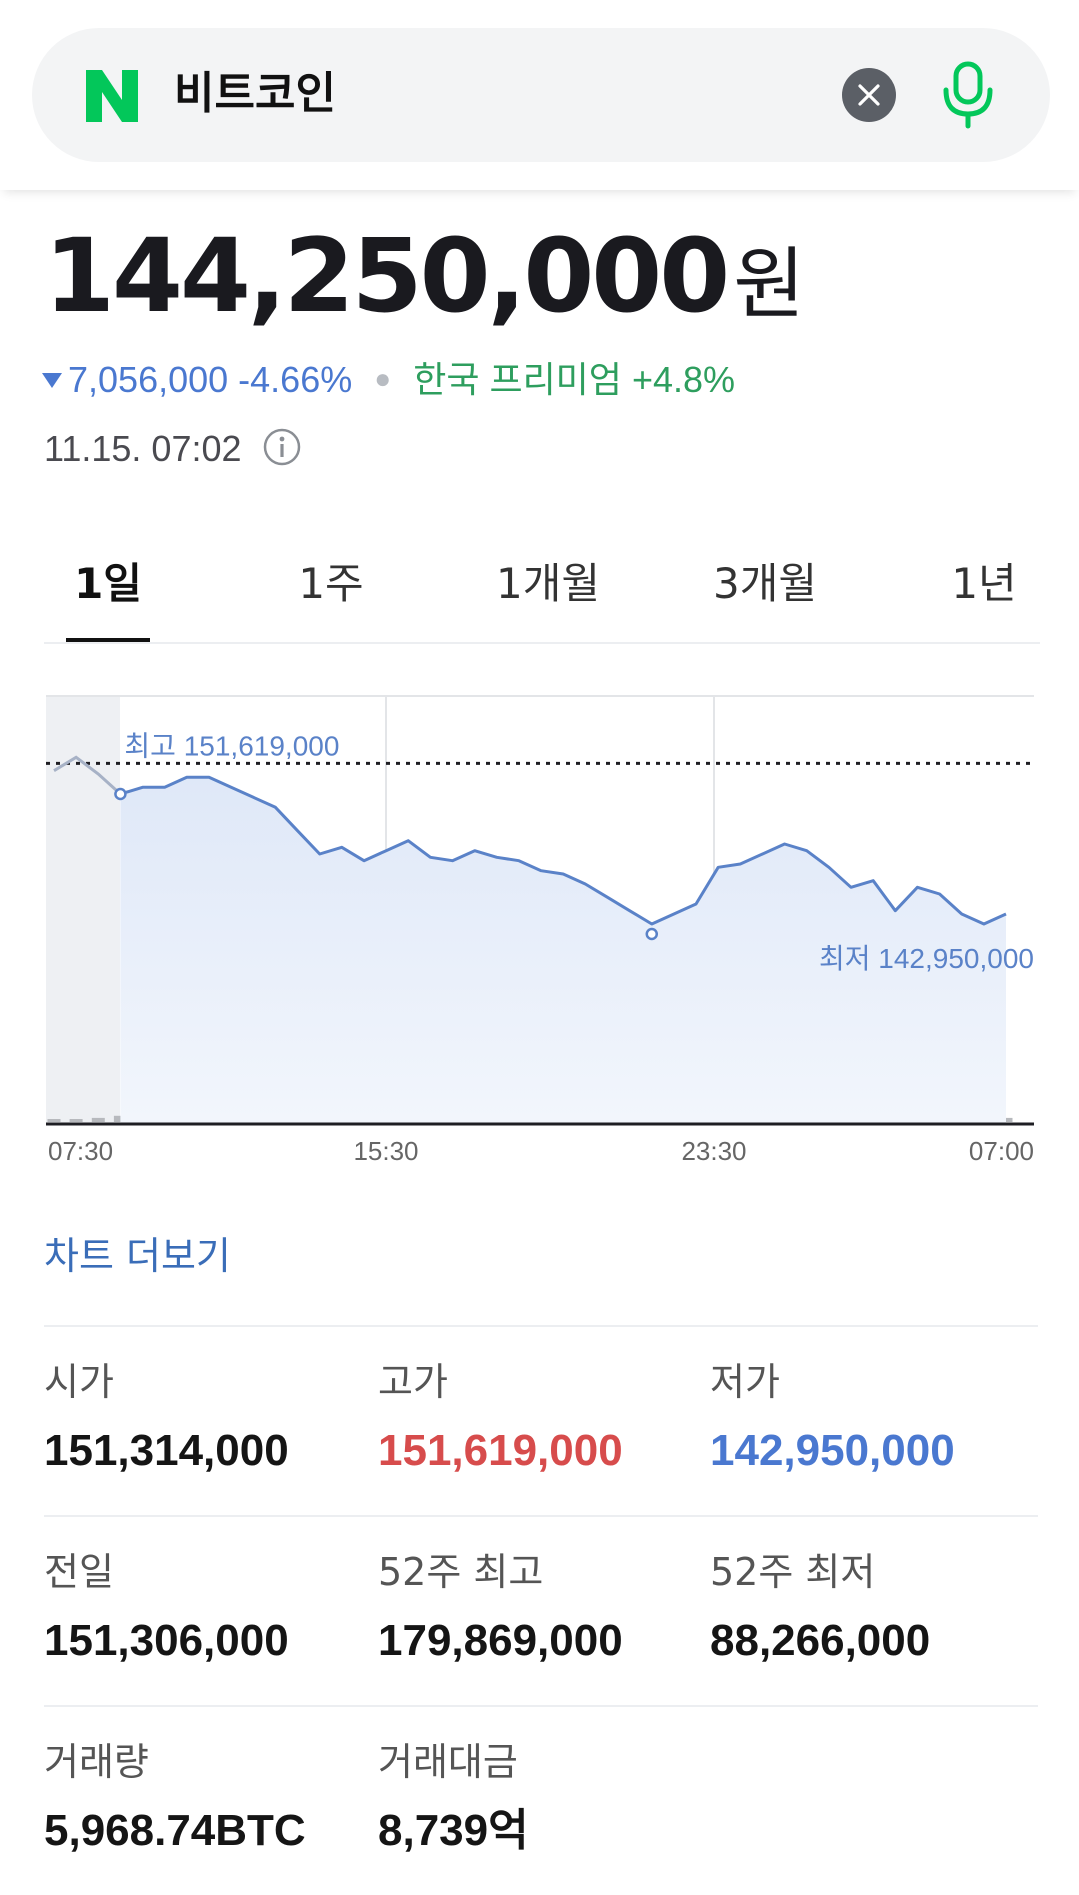 The width and height of the screenshot is (1079, 1895). I want to click on korea-premium-value: +4.8%, so click(683, 379).